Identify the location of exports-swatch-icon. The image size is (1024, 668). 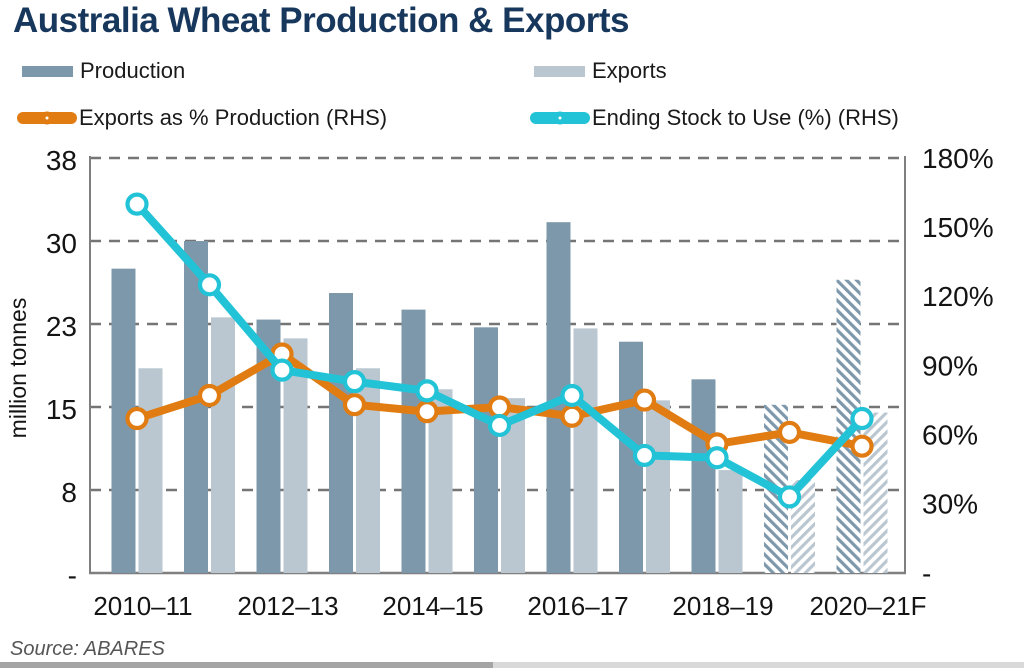
(559, 71).